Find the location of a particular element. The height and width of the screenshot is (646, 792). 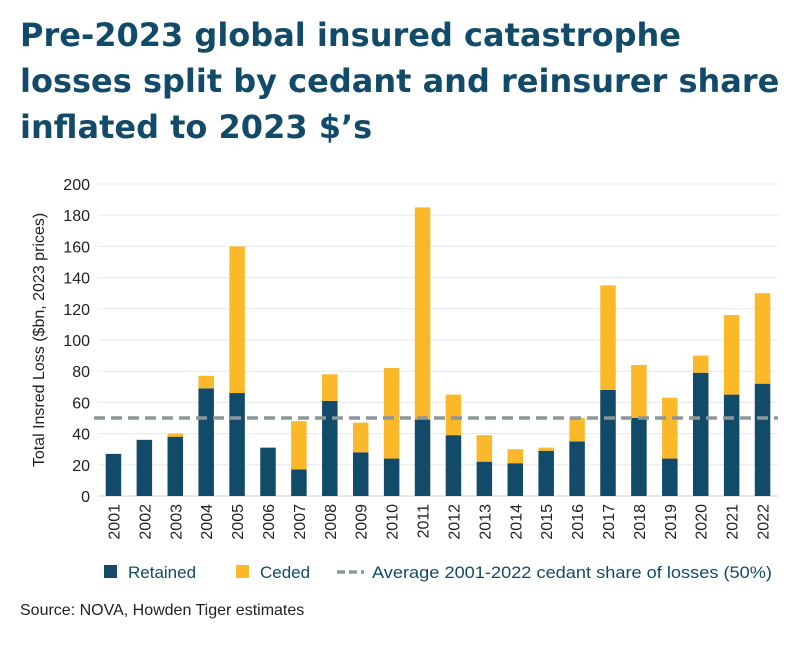

x-tick-label: 2004 is located at coordinates (207, 522).